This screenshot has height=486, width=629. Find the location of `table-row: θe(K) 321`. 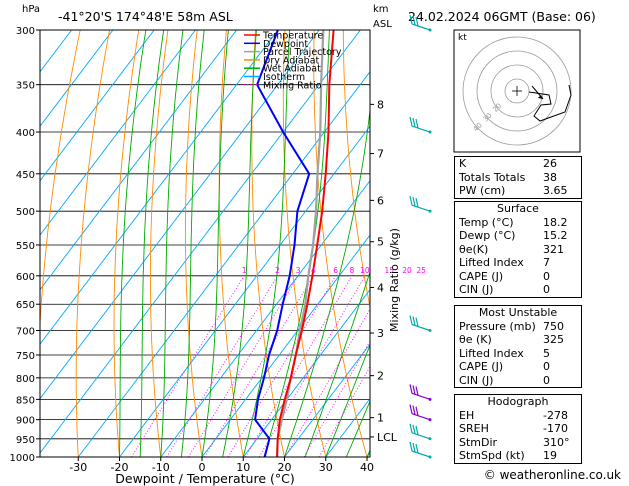

table-row: θe(K) 321 is located at coordinates (518, 250).